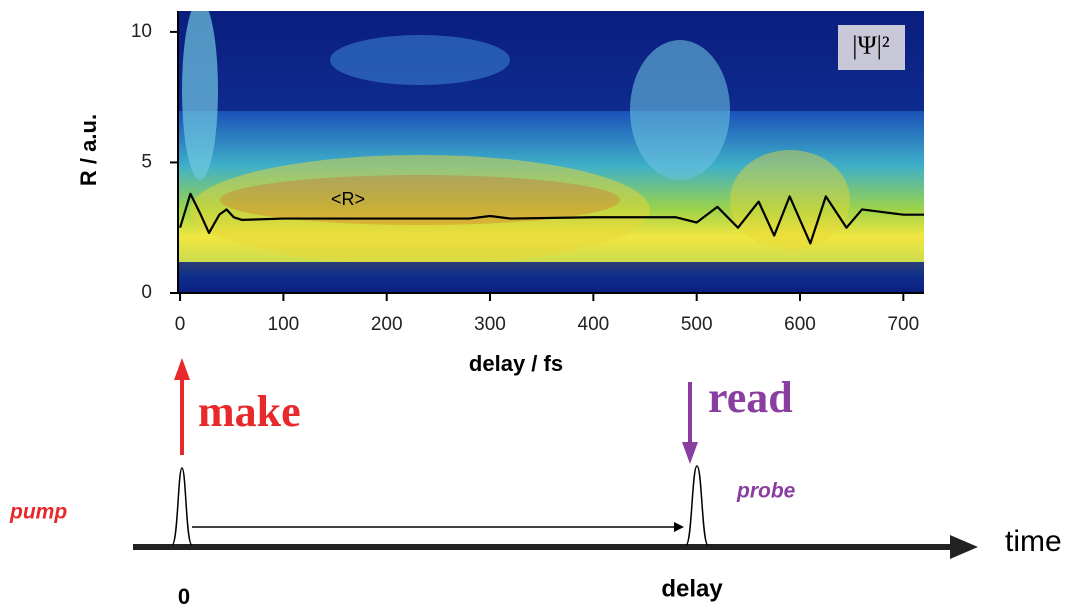 The height and width of the screenshot is (614, 1087). I want to click on pump-arrowhead, so click(182, 369).